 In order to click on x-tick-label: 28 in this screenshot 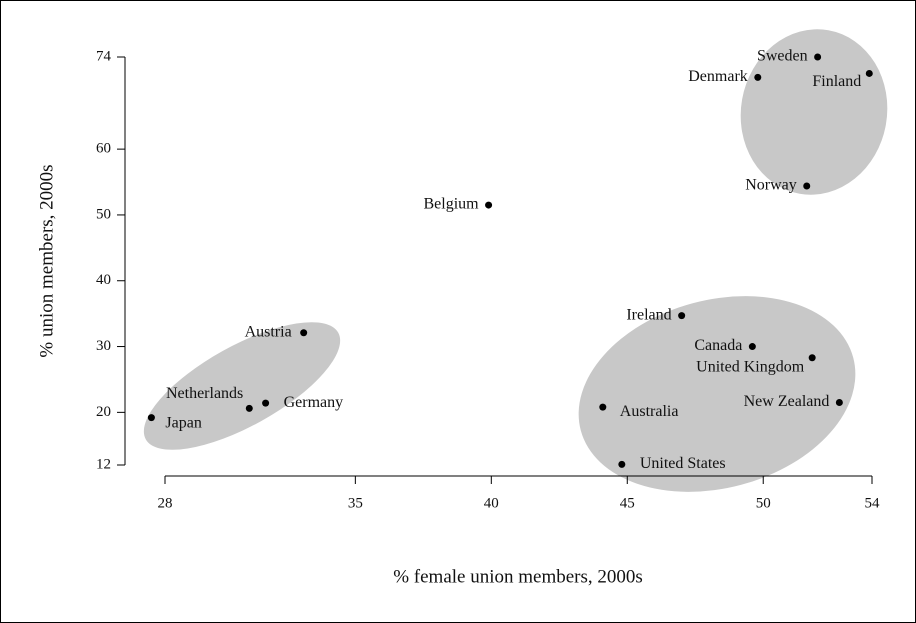, I will do `click(165, 503)`.